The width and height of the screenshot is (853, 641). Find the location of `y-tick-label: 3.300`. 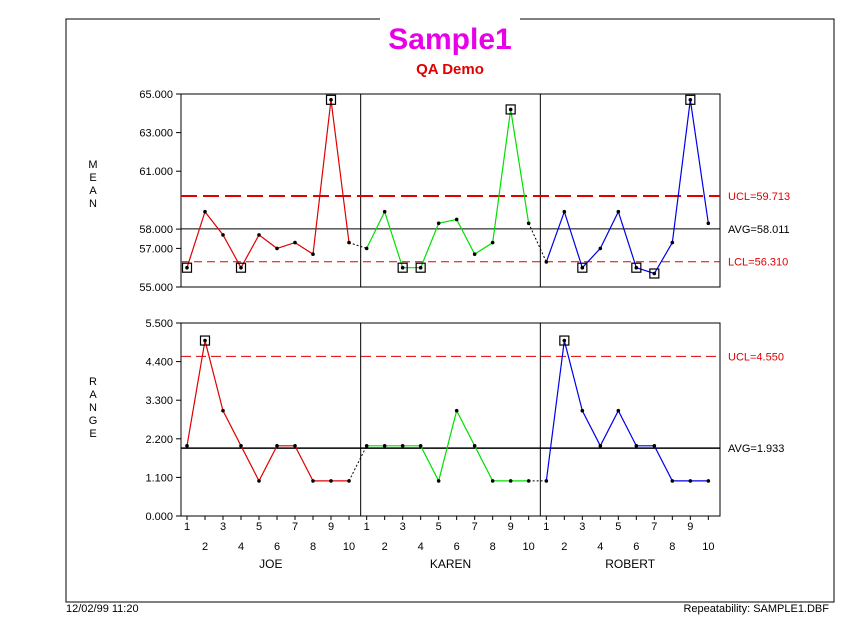

y-tick-label: 3.300 is located at coordinates (159, 401).